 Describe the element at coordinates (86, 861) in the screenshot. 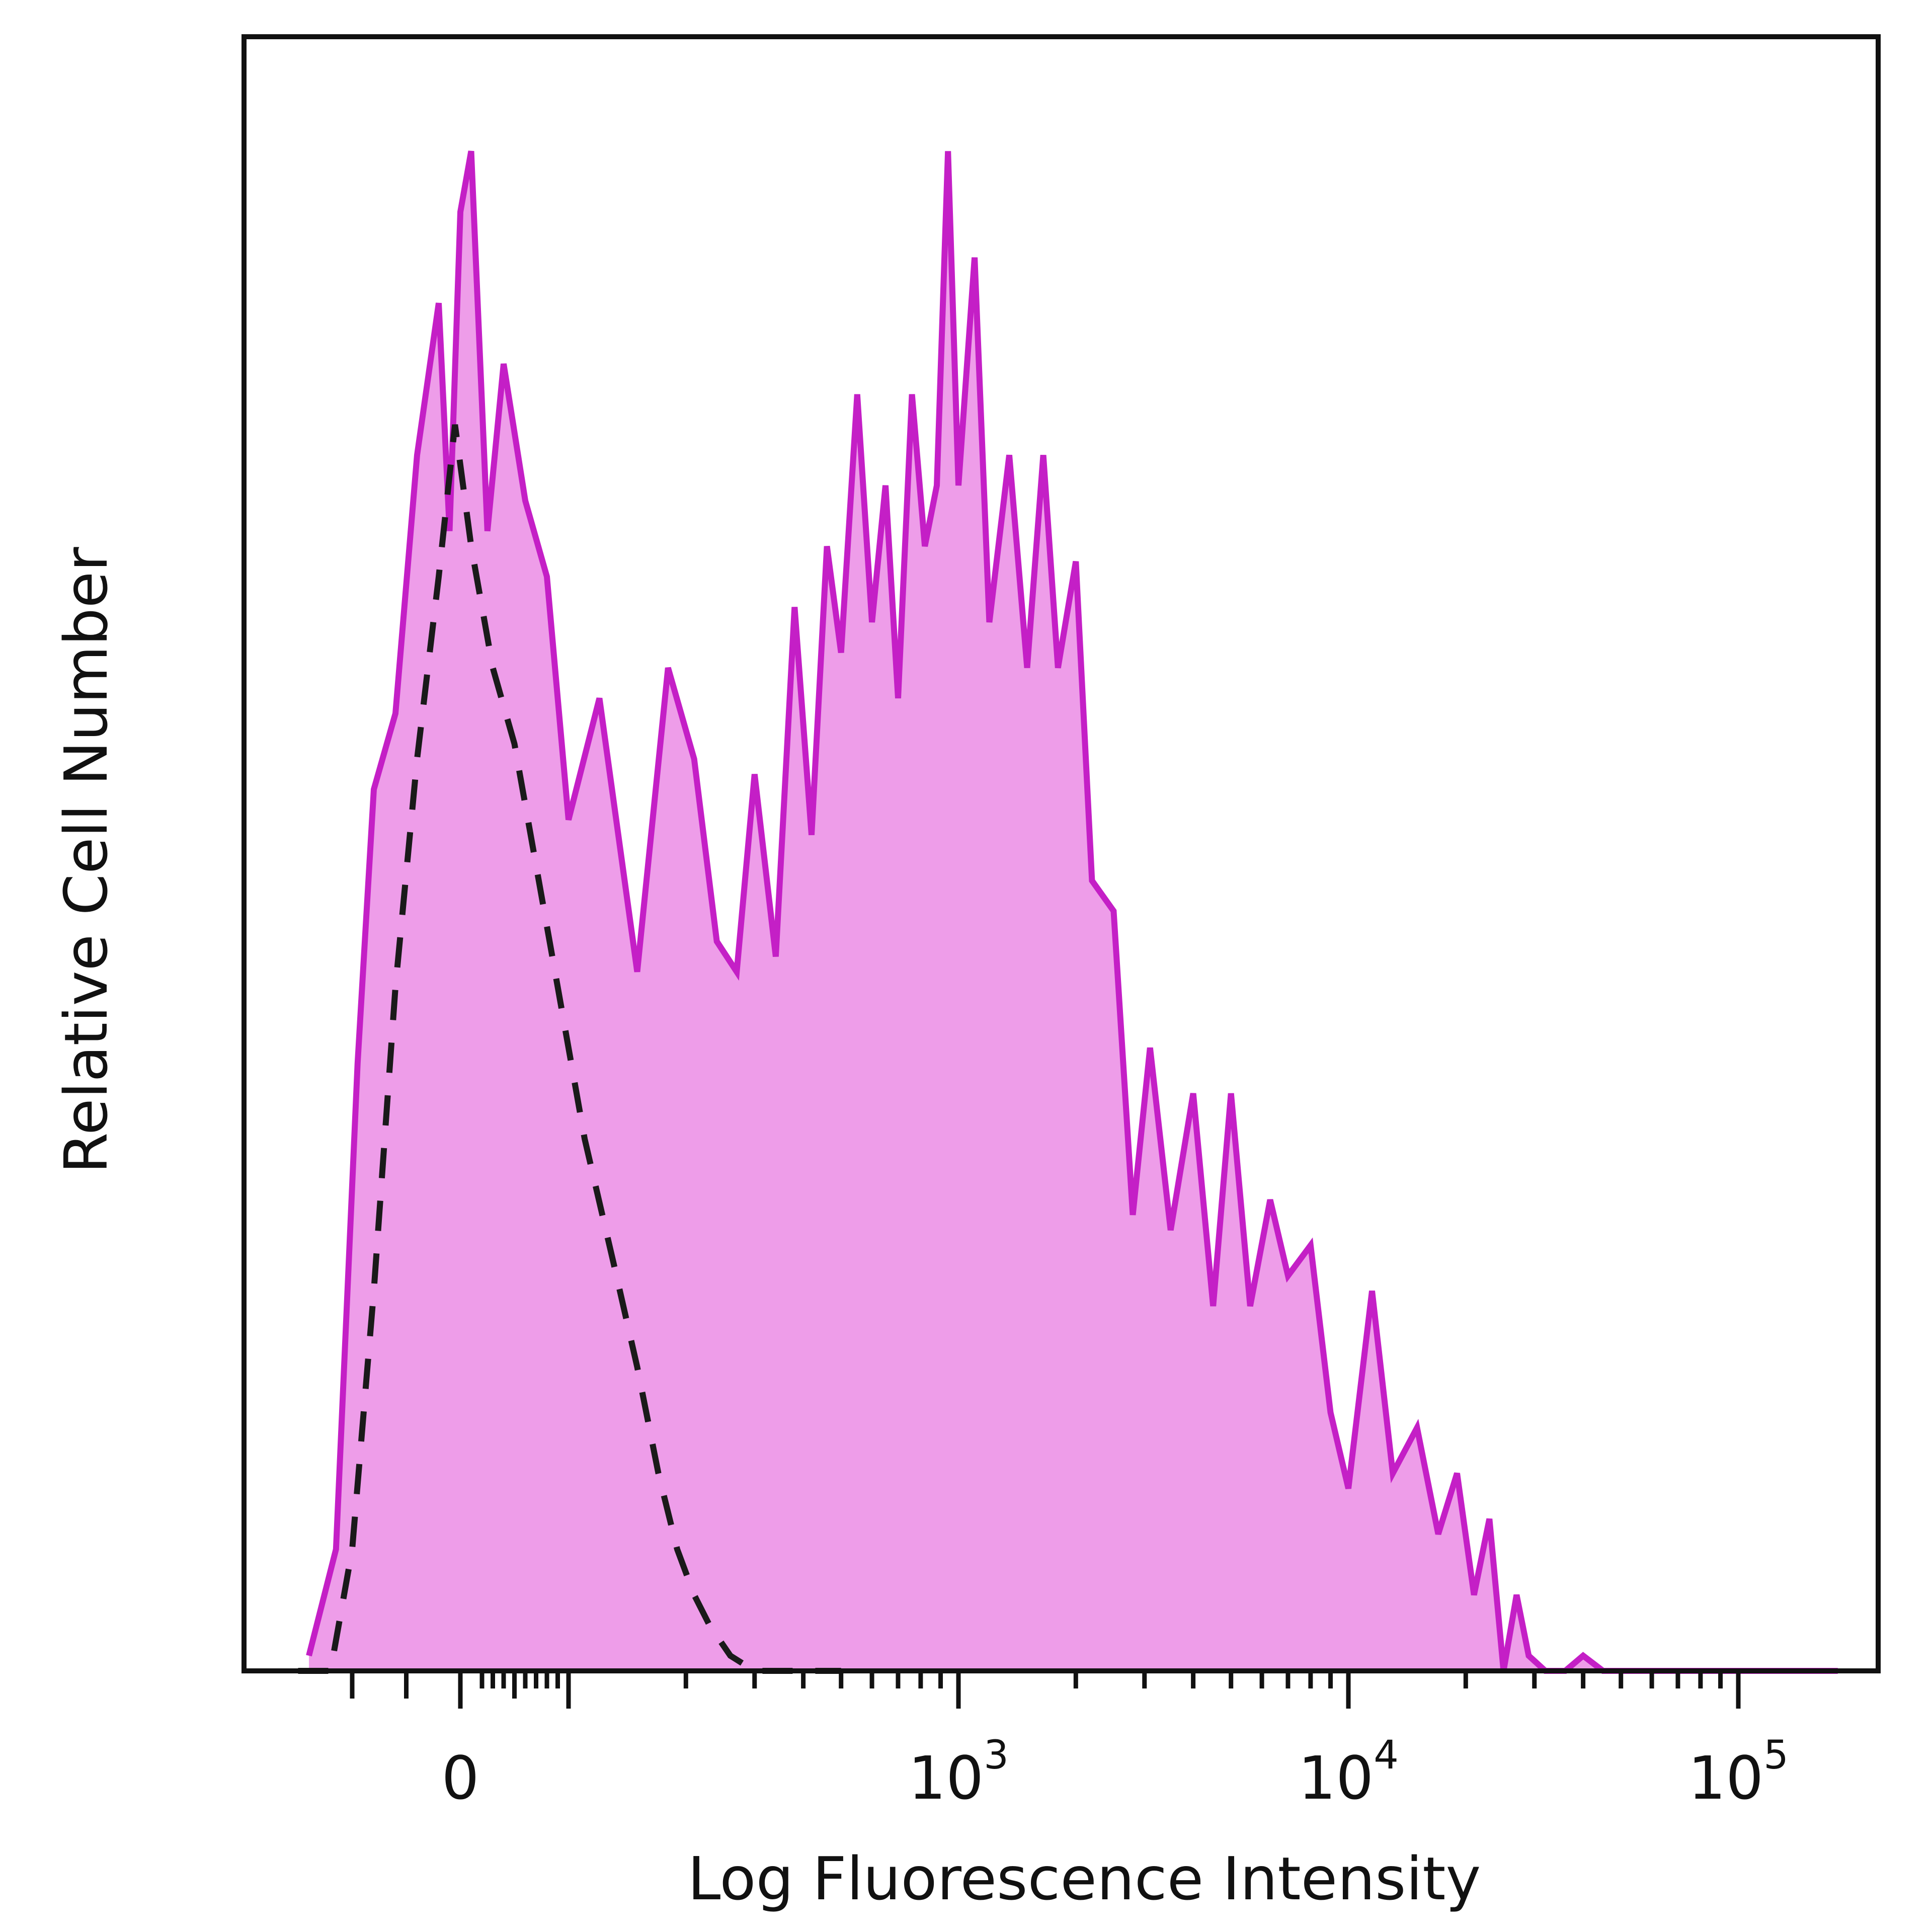

I see `y-axis-title: Relative Cell Number` at that location.